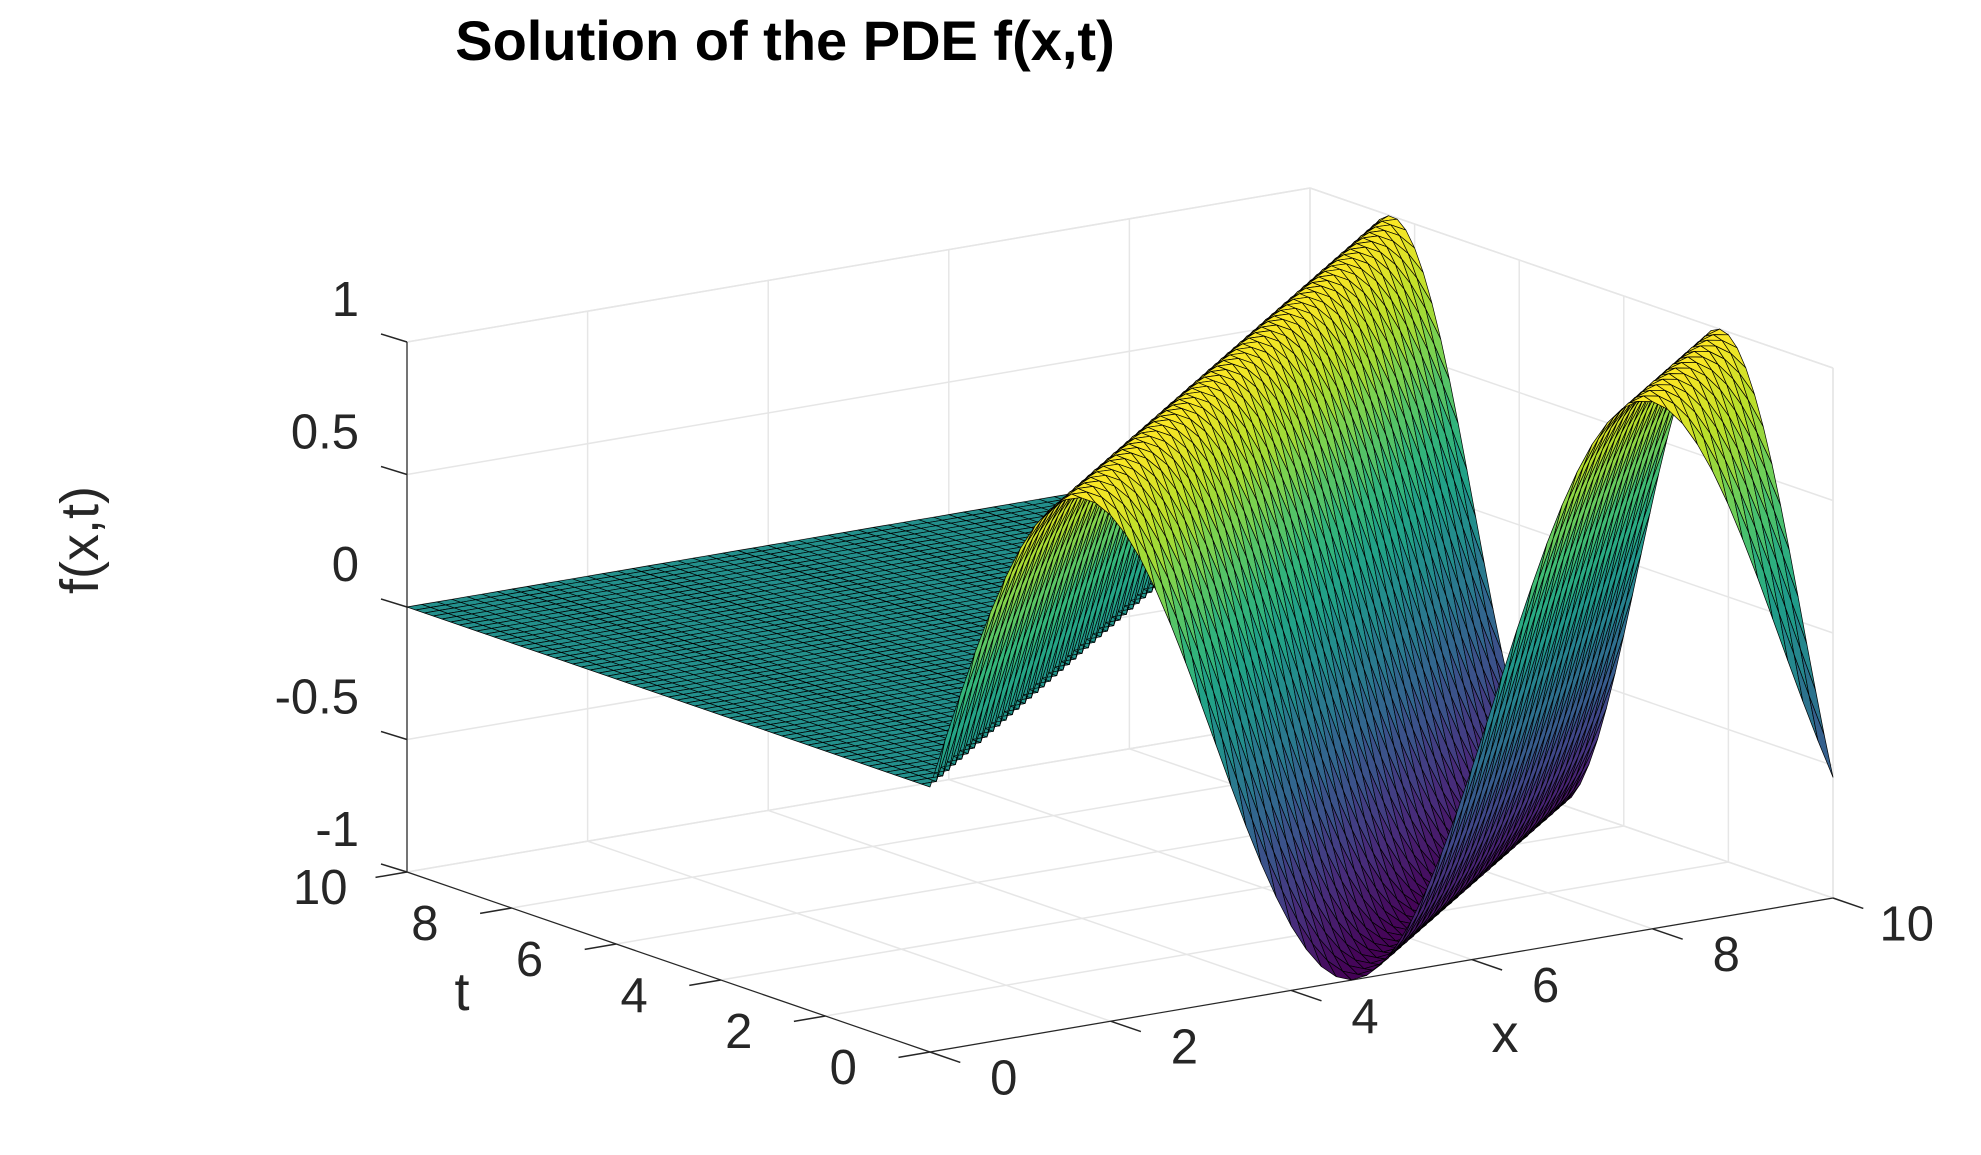 Image resolution: width=1981 pixels, height=1155 pixels. I want to click on z-axis-label: f(x,t), so click(80, 540).